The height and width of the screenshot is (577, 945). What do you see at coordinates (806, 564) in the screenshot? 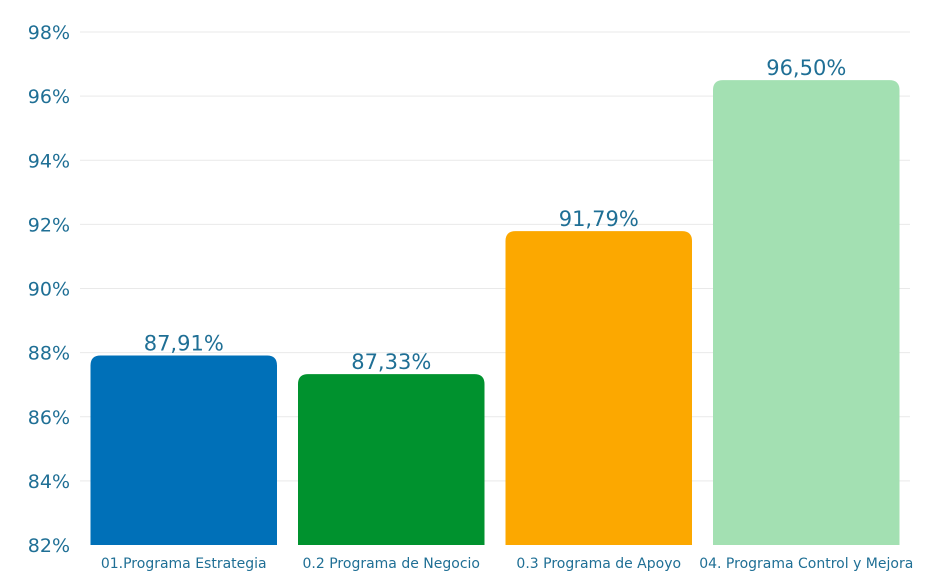
I see `x-category-label: 04. Programa Control y Mejora` at bounding box center [806, 564].